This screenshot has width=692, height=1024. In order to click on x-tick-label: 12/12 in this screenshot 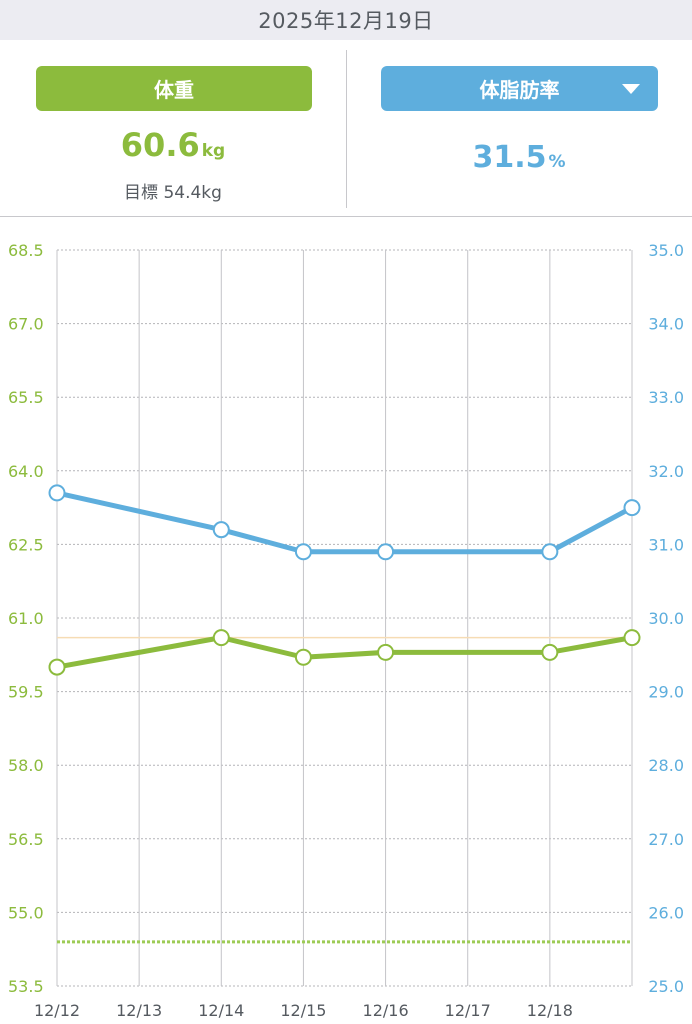, I will do `click(57, 1010)`.